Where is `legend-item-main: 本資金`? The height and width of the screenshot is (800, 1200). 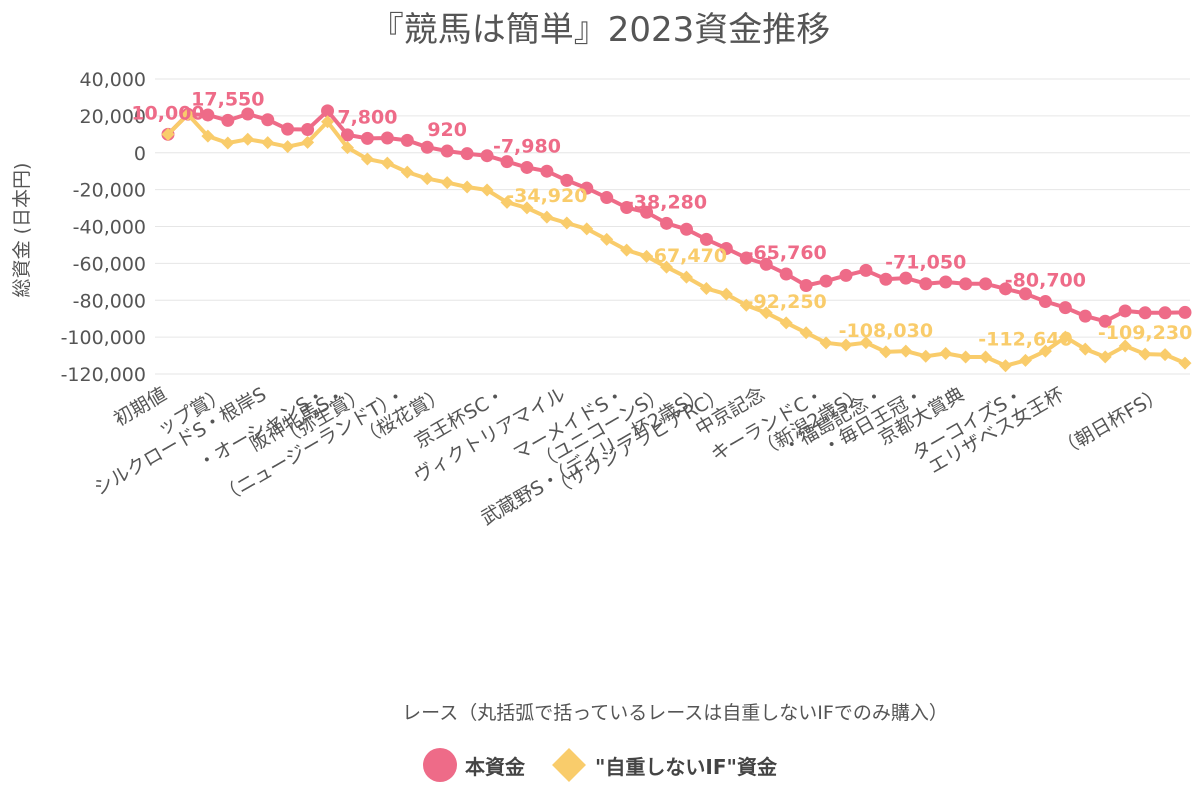
legend-item-main: 本資金 is located at coordinates (474, 765).